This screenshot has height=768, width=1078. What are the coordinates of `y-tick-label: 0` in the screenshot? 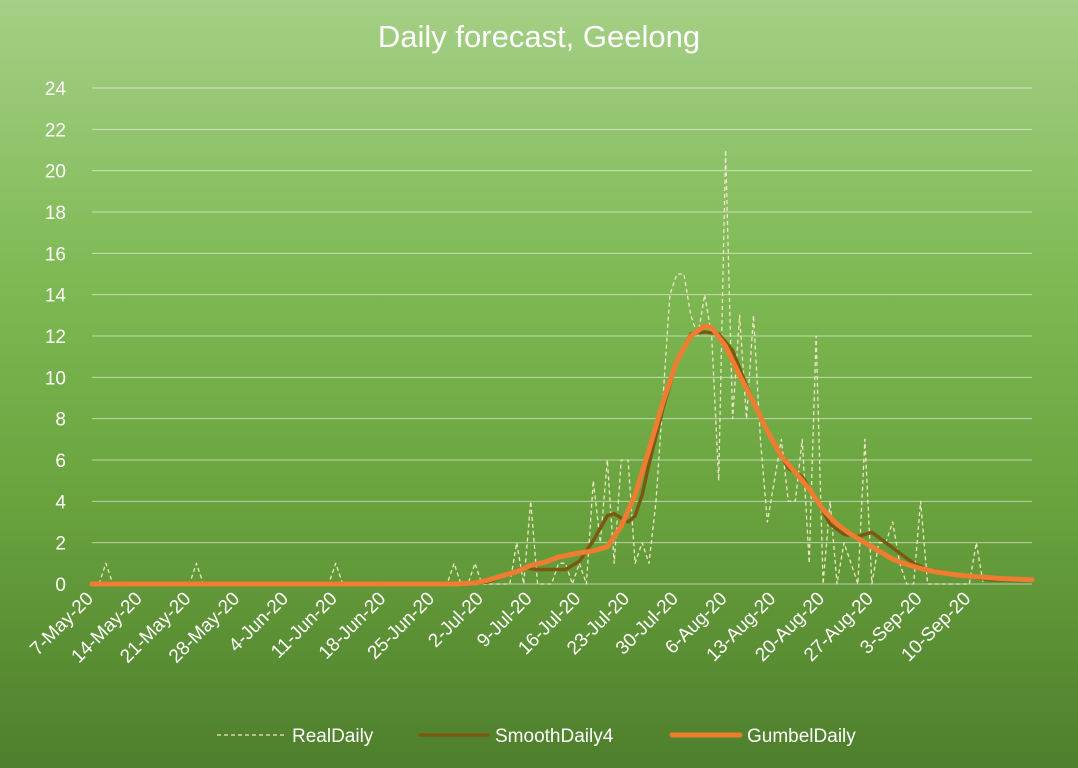 It's located at (60, 585).